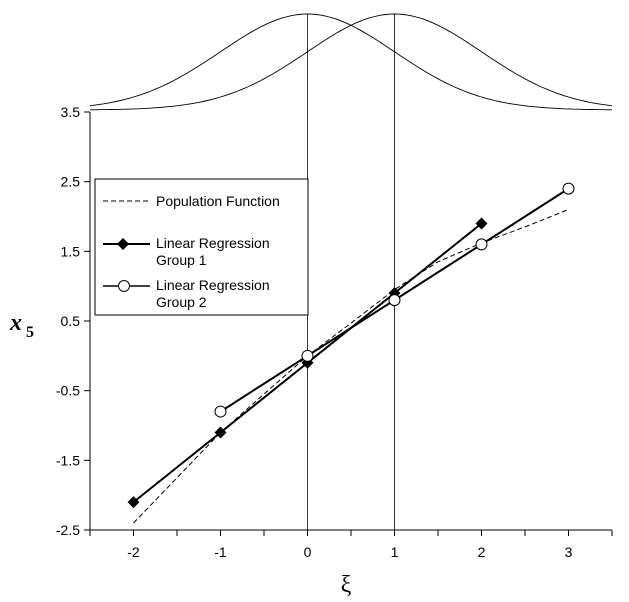  I want to click on x-tick-label: 0, so click(308, 552).